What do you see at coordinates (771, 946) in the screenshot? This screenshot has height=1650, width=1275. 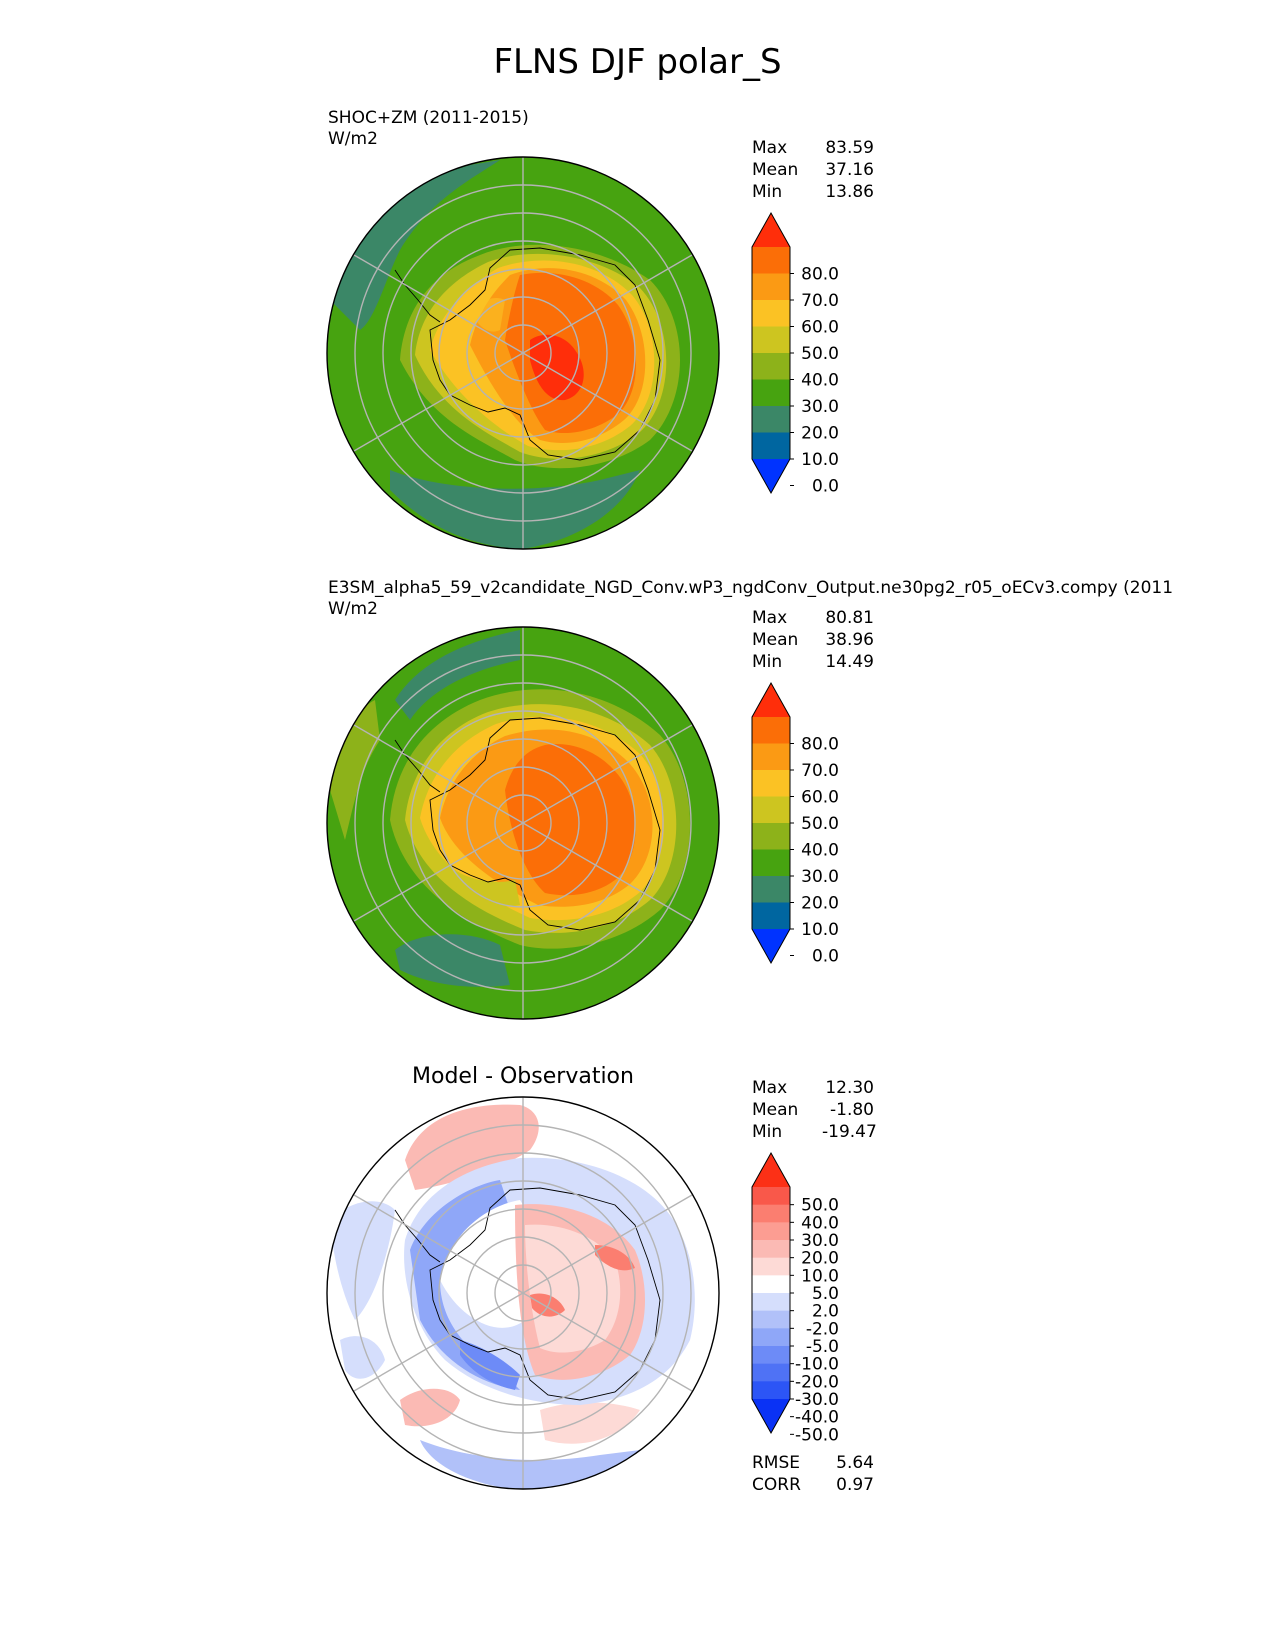 I see `panel2-colorbar-extend-min` at bounding box center [771, 946].